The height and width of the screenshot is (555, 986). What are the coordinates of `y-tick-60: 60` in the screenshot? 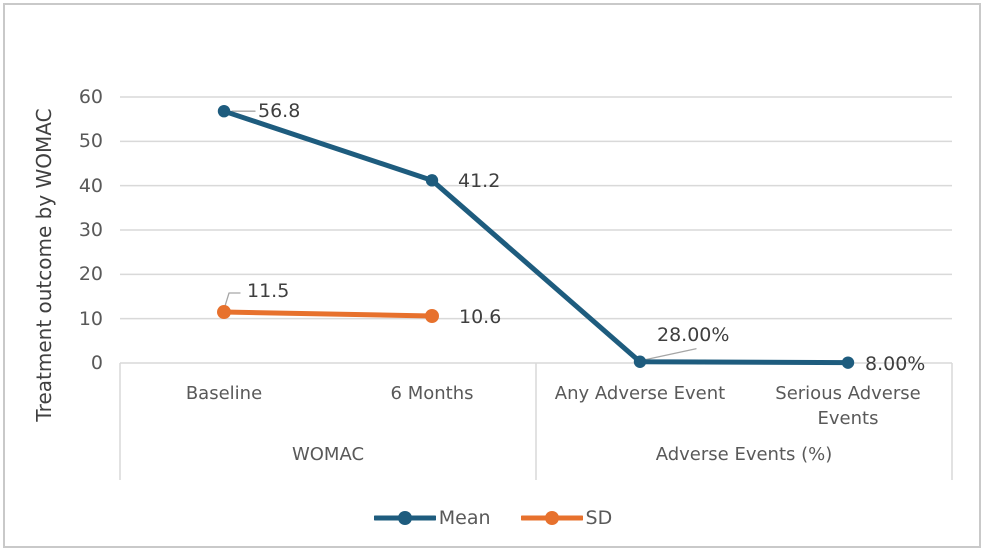 It's located at (90, 97).